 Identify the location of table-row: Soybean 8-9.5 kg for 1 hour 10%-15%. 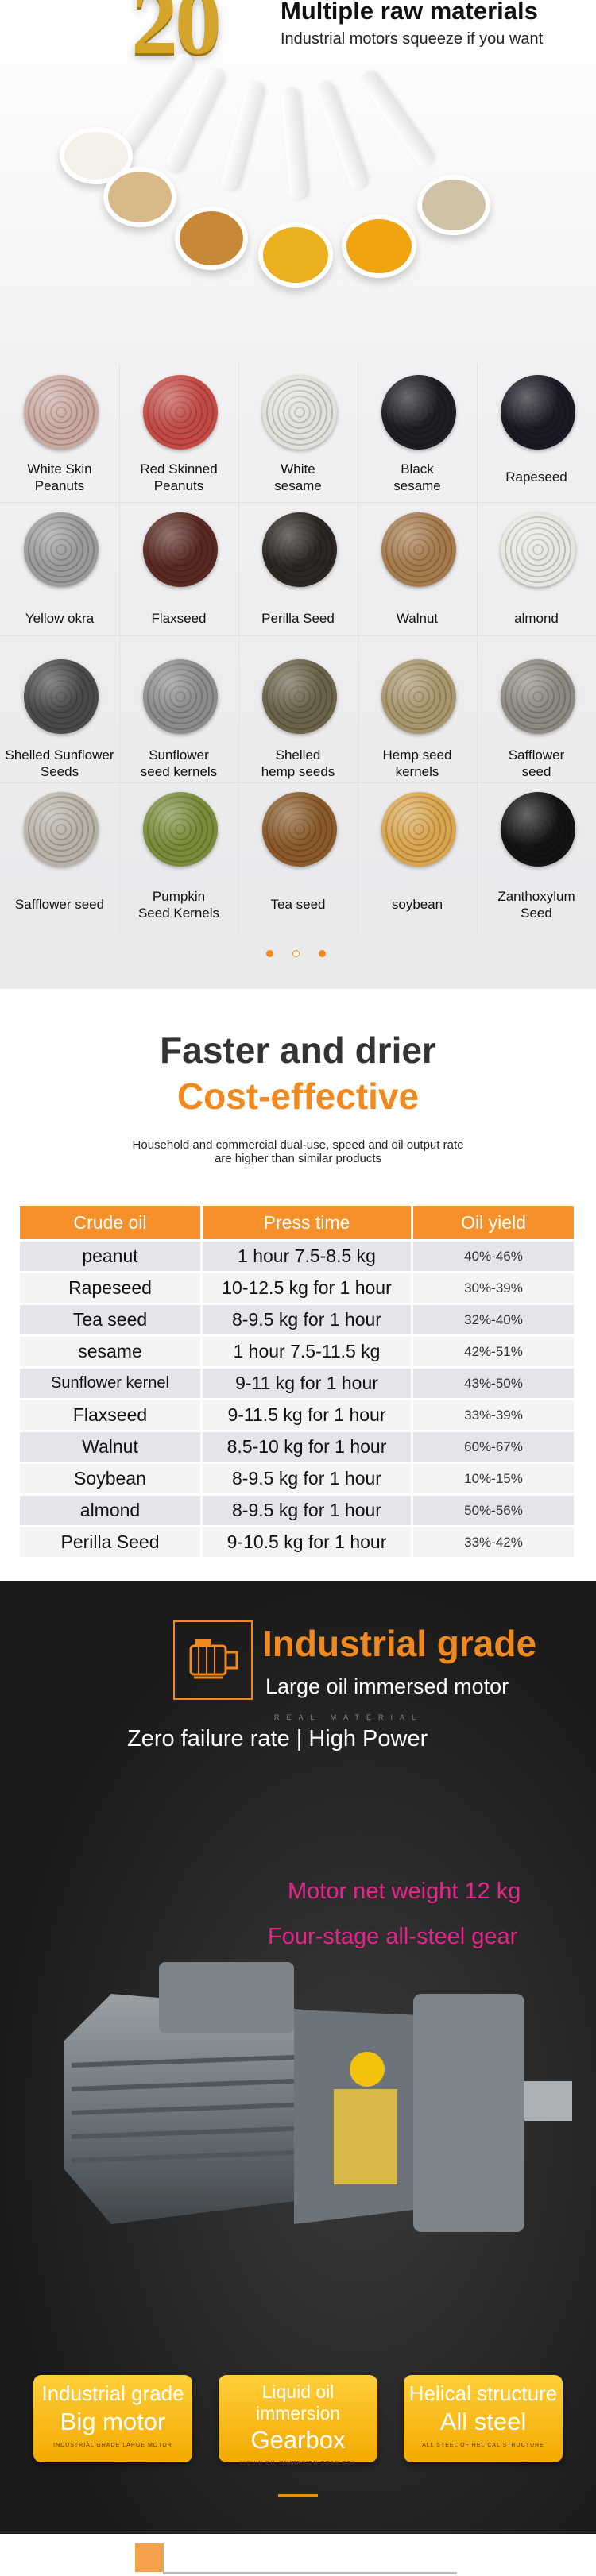
(297, 1478).